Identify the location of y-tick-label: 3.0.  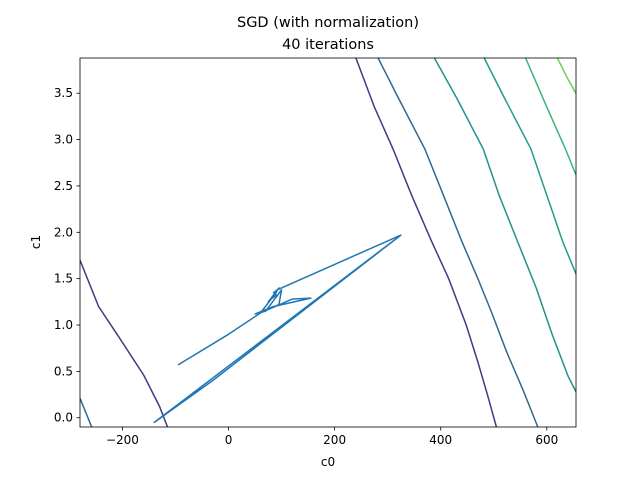
(63, 140).